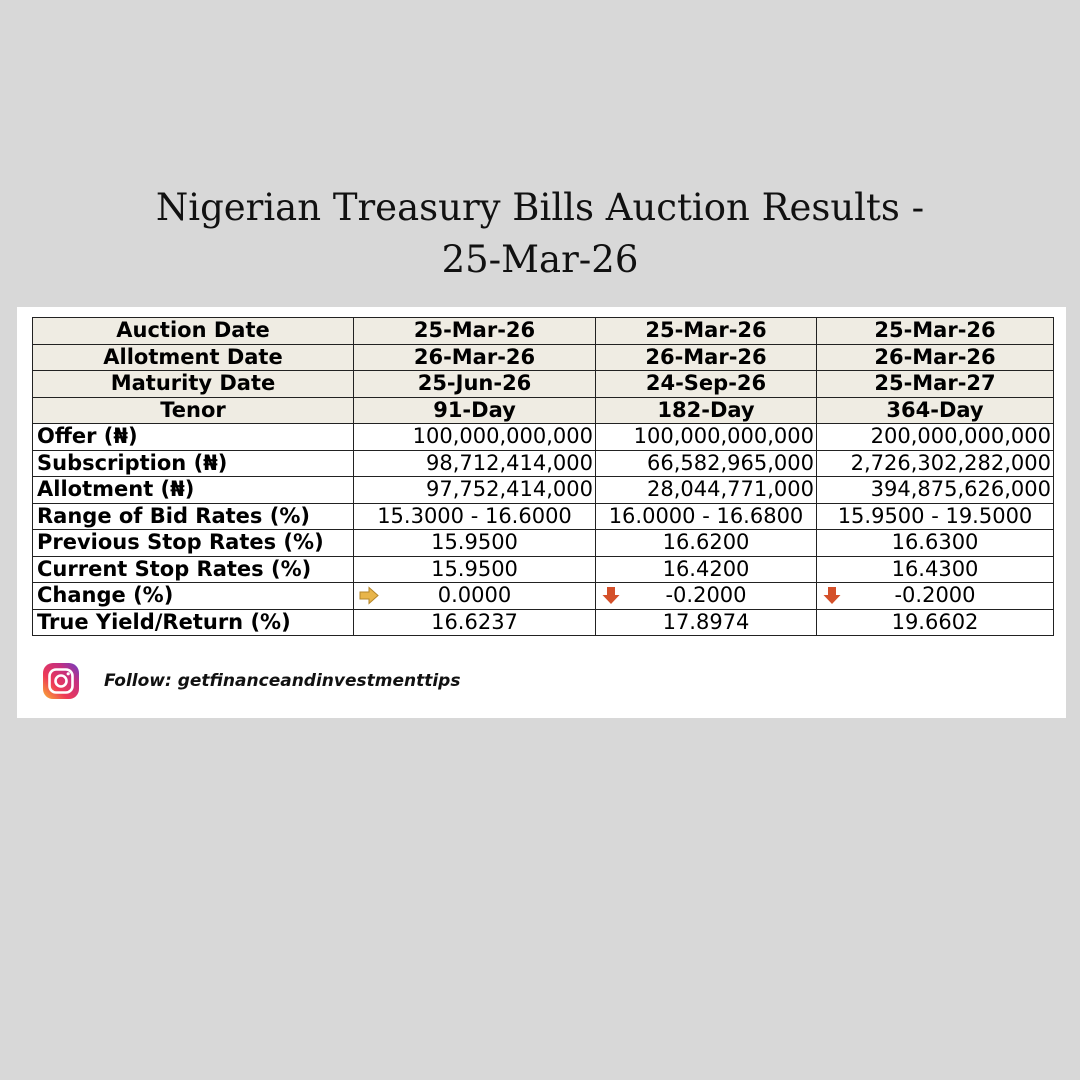 Image resolution: width=1080 pixels, height=1080 pixels. I want to click on row-label: Current Stop Rates (%), so click(193, 569).